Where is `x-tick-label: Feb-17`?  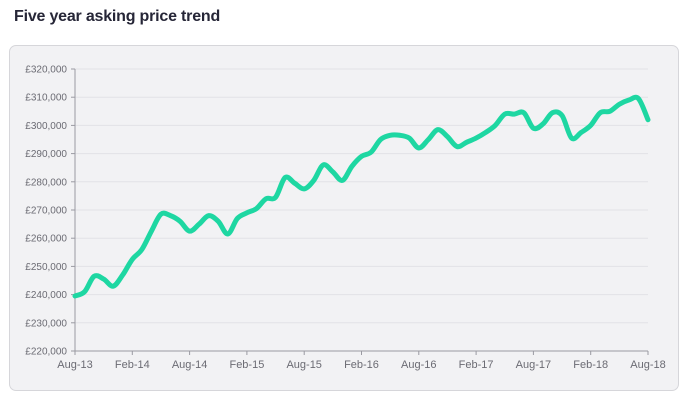
x-tick-label: Feb-17 is located at coordinates (476, 365).